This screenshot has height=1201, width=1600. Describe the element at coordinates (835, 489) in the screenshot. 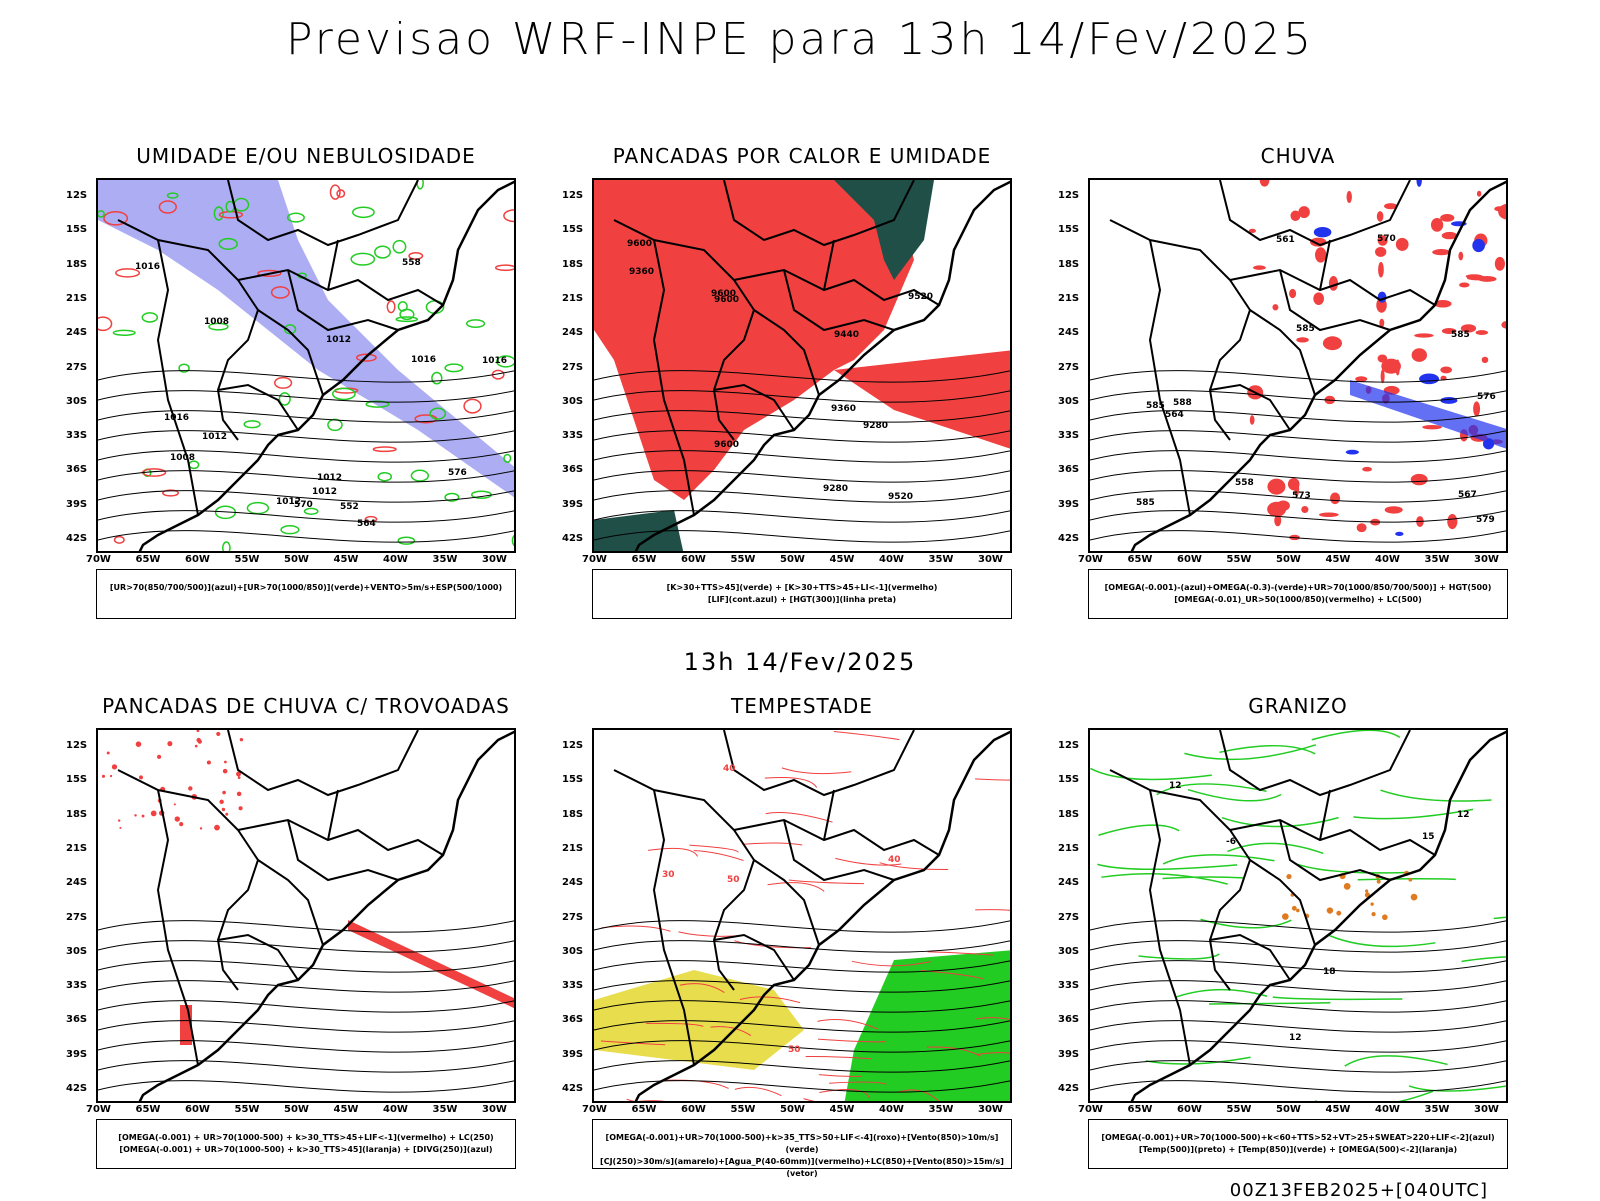

I see `contour-label: 9280` at that location.